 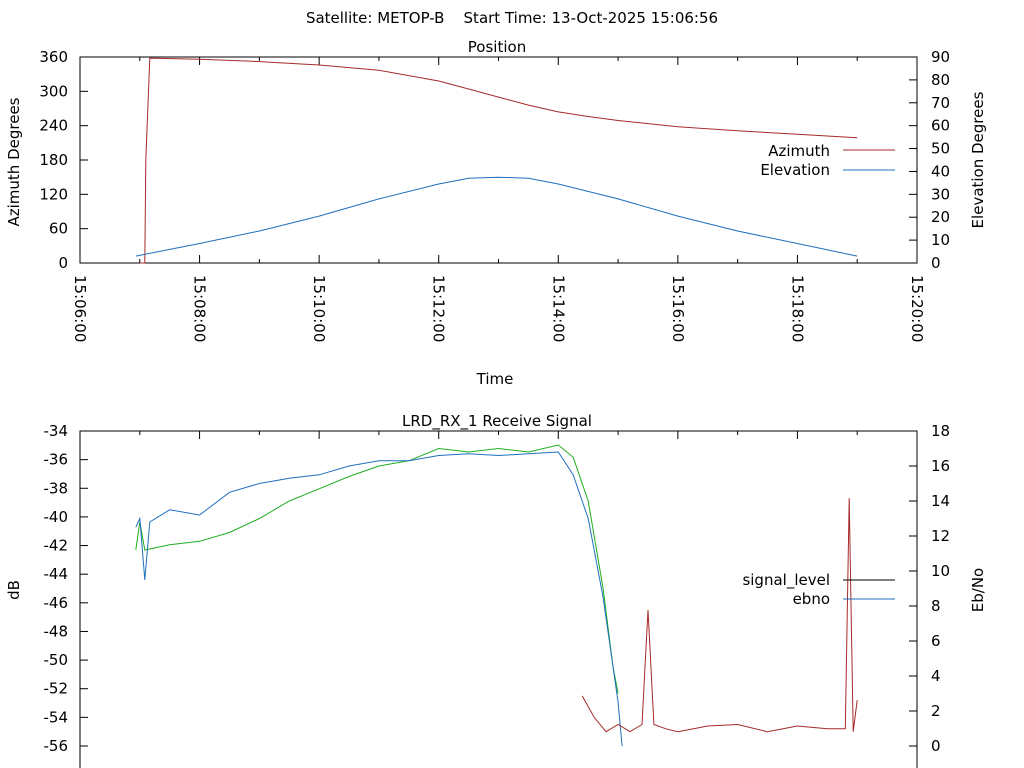 I want to click on y2-tick-label: 6, so click(x=936, y=641).